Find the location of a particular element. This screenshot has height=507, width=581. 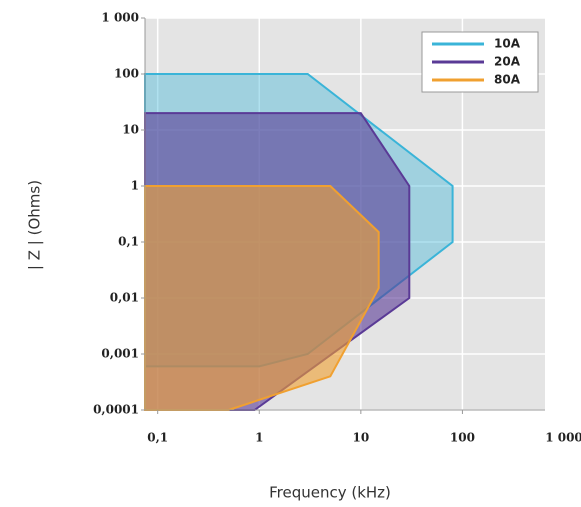

x-axis-title: Frequency (kHz) is located at coordinates (330, 493).